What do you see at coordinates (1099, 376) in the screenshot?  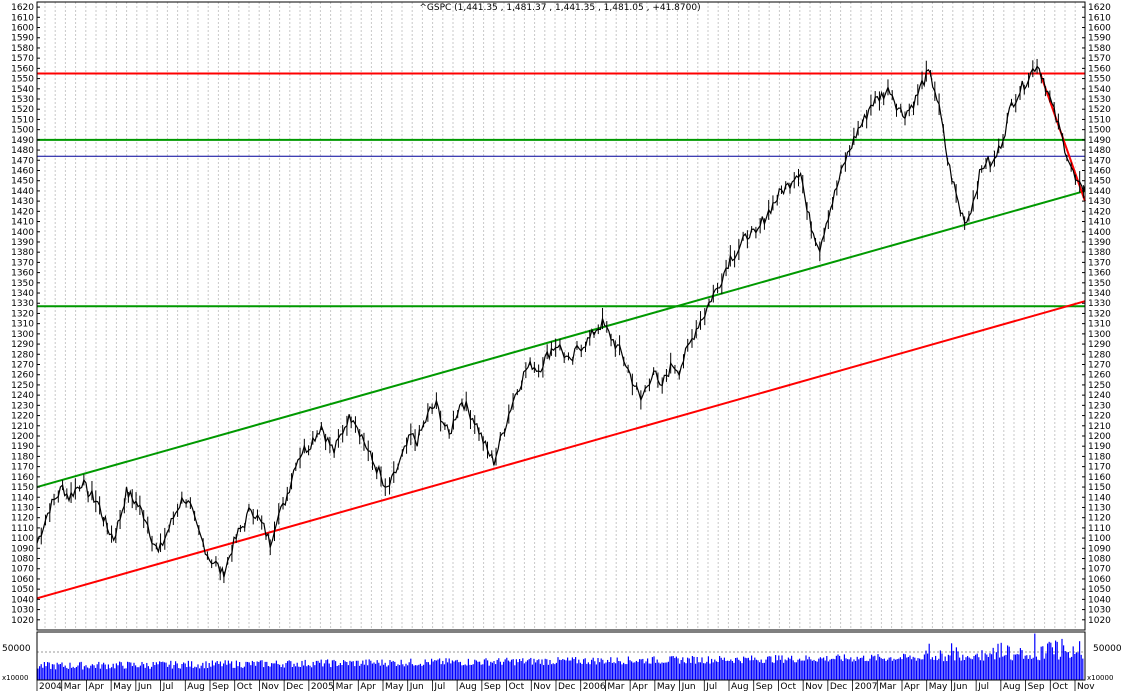 I see `y-tick-label: 1260` at bounding box center [1099, 376].